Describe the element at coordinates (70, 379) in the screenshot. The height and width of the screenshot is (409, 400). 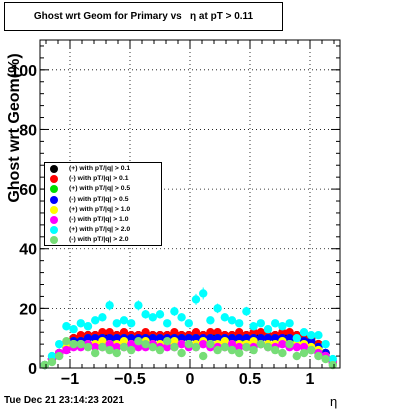
I see `x-tick-label: −1` at that location.